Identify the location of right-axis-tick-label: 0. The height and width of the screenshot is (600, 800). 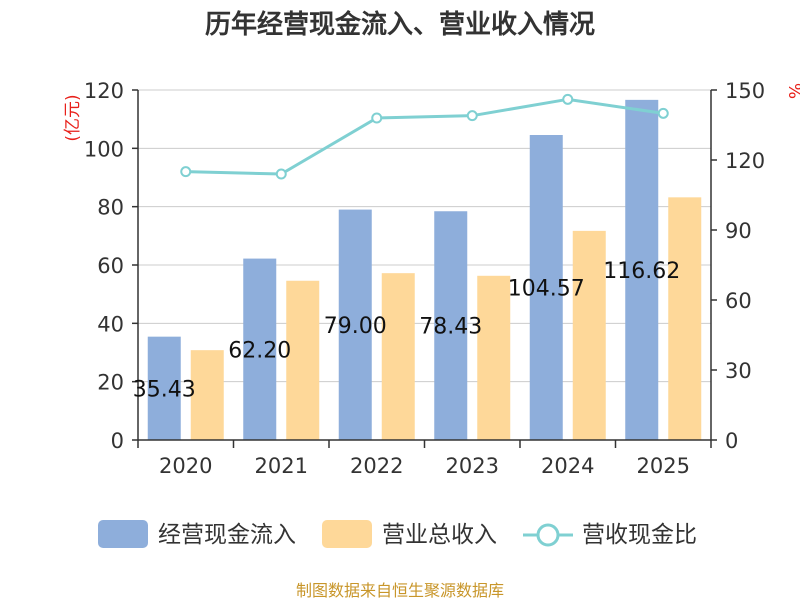
(731, 441).